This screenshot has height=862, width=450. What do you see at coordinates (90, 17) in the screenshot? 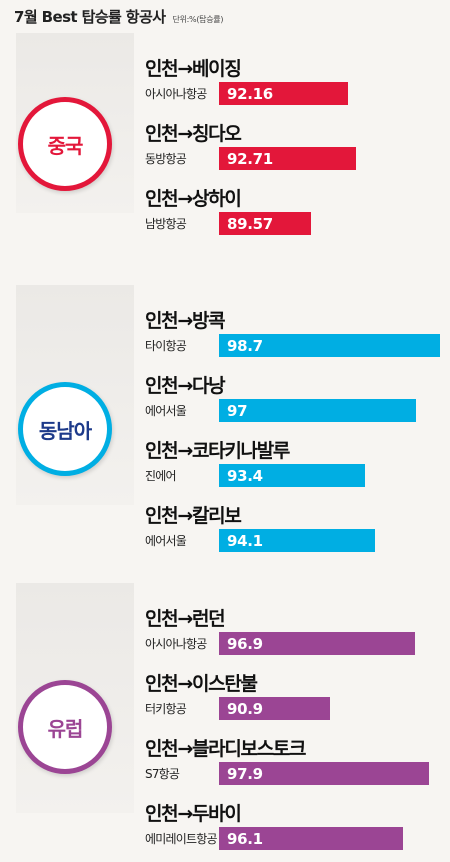
I see `chart-title: 7월 Best 탑승률 항공사` at bounding box center [90, 17].